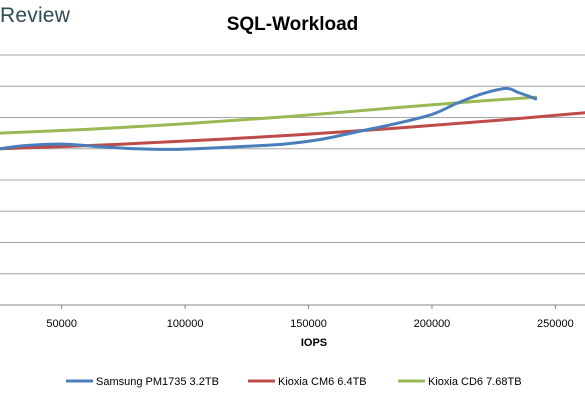 The height and width of the screenshot is (401, 585). I want to click on x-tick-label: 200000, so click(432, 324).